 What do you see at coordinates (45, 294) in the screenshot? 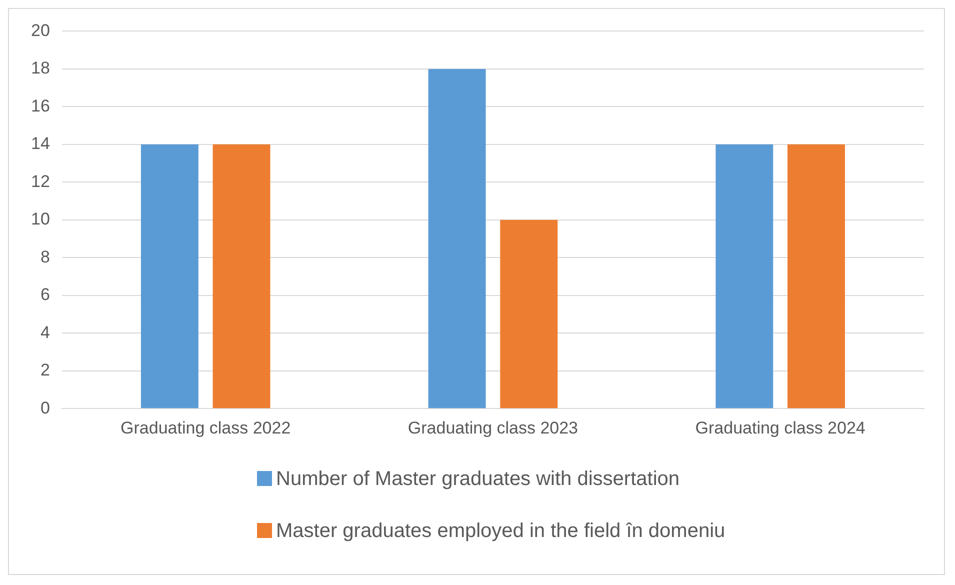
I see `y-tick-label: 6` at bounding box center [45, 294].